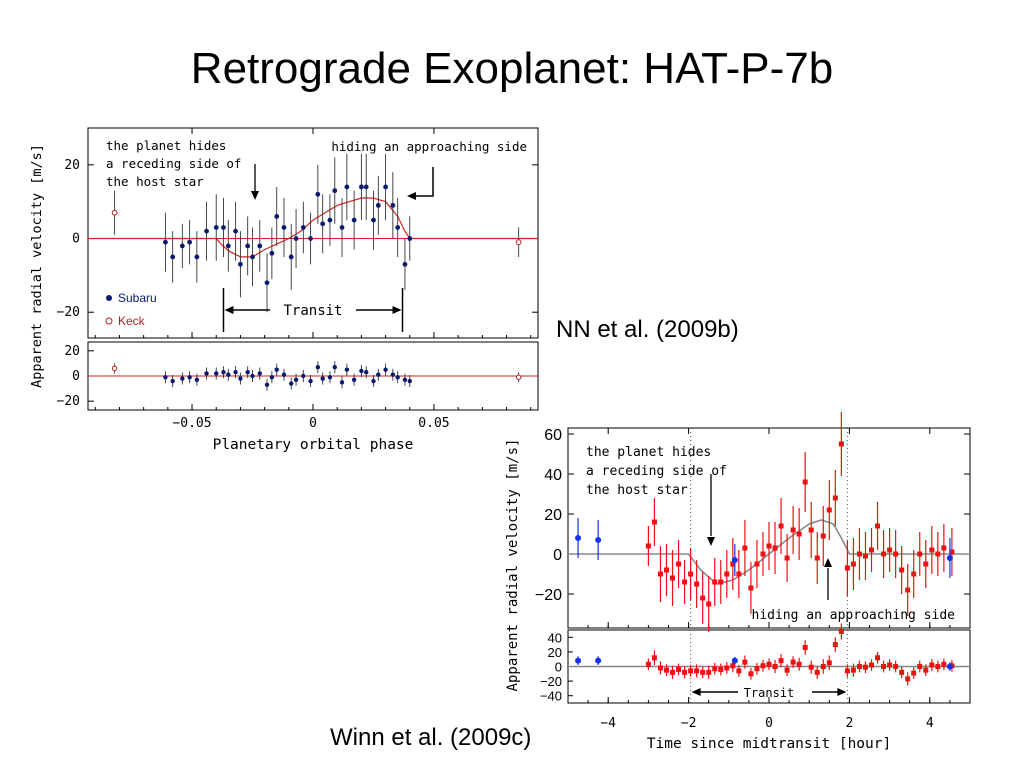 The width and height of the screenshot is (1024, 768). What do you see at coordinates (76, 239) in the screenshot?
I see `y-tick-label: 0` at bounding box center [76, 239].